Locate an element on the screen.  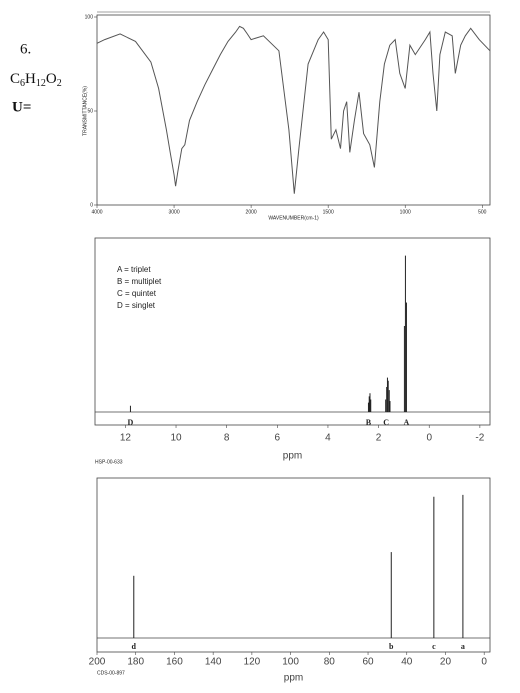
formula: C6H12O2 is located at coordinates (36, 80).